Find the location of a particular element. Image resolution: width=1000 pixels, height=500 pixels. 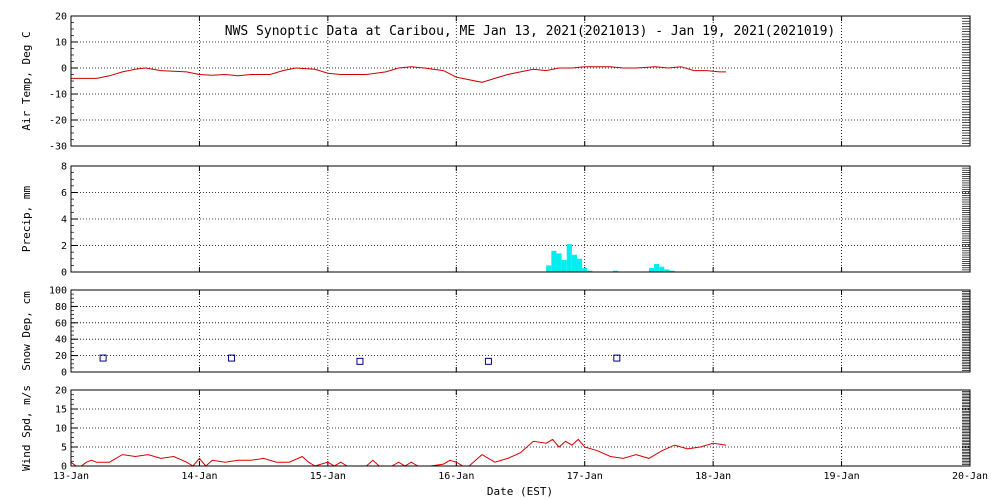

wind-speed-ylabel: Wind Spd, m/s is located at coordinates (26, 428).